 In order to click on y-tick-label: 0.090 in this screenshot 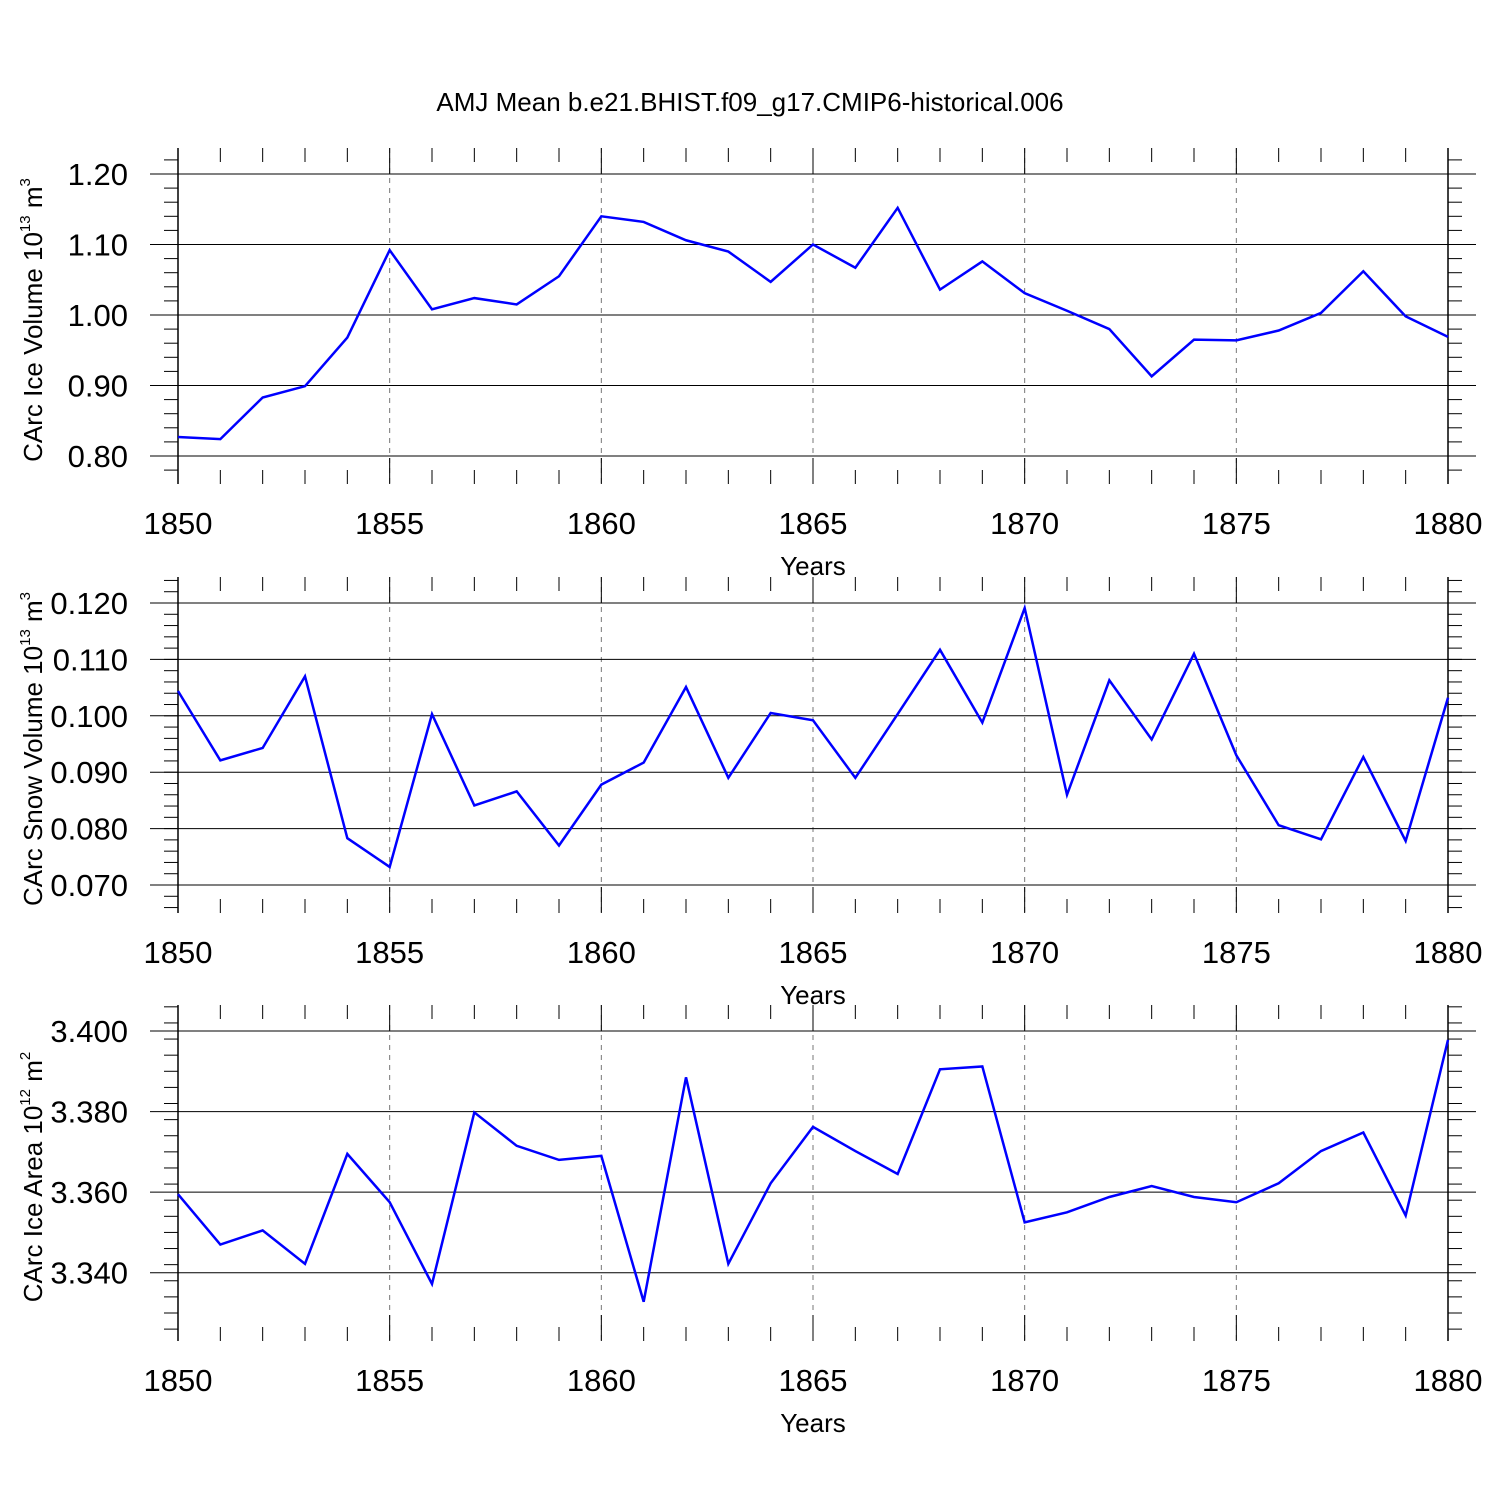, I will do `click(89, 772)`.